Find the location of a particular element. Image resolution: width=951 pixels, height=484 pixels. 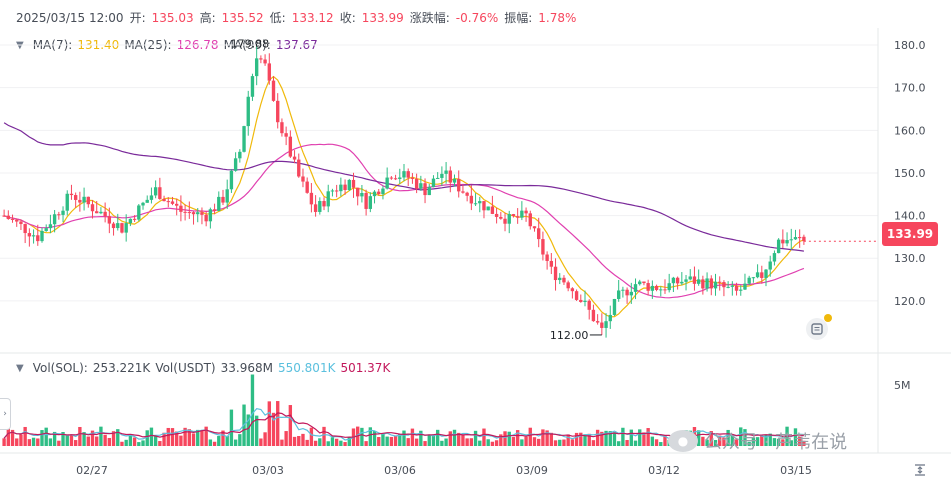

change-label: 涨跌幅: is located at coordinates (429, 18).